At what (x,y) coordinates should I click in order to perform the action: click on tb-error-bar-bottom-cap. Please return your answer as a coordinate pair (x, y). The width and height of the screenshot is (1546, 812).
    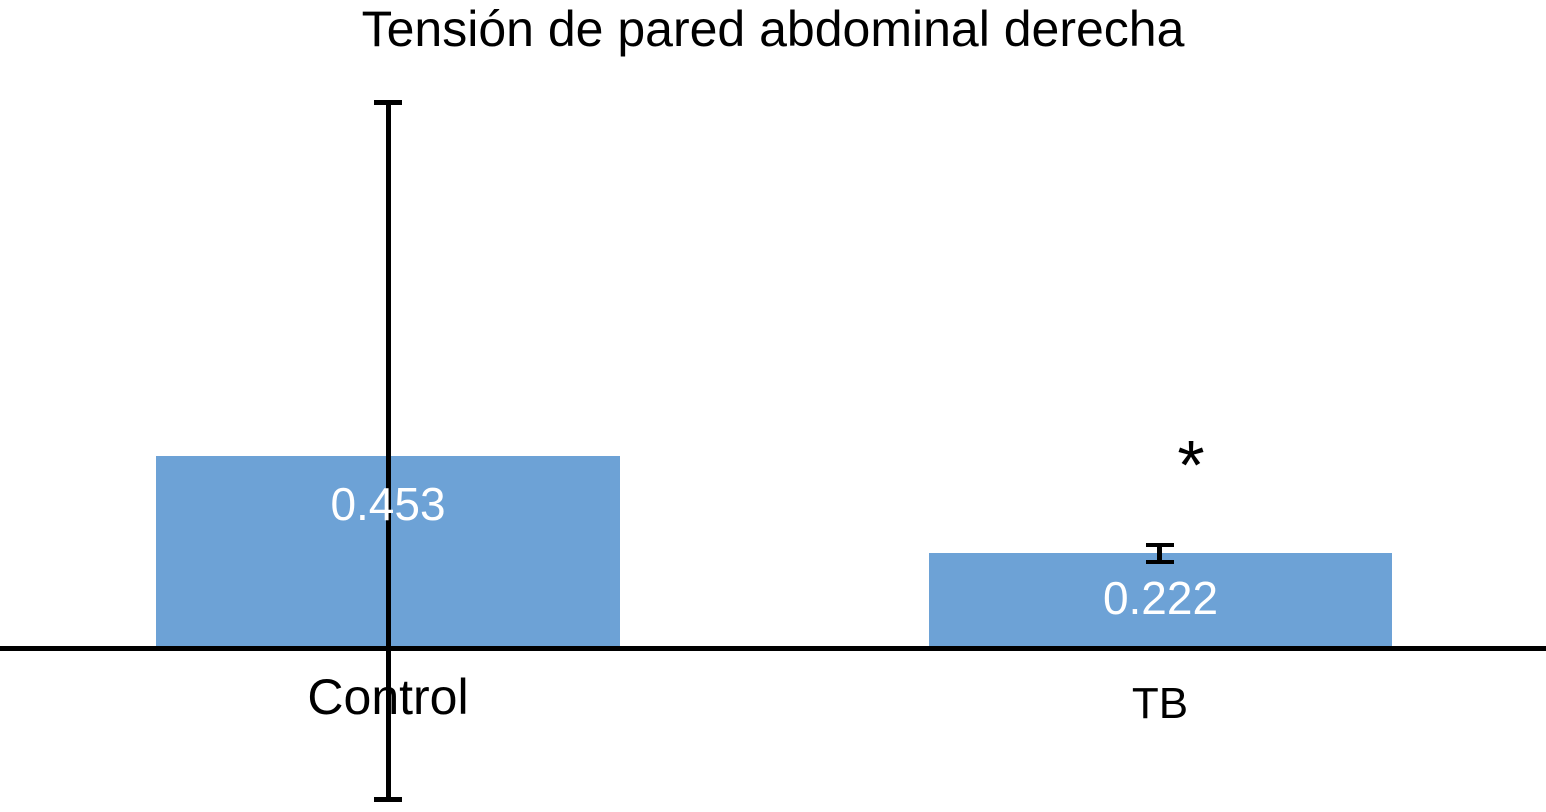
    Looking at the image, I should click on (1160, 562).